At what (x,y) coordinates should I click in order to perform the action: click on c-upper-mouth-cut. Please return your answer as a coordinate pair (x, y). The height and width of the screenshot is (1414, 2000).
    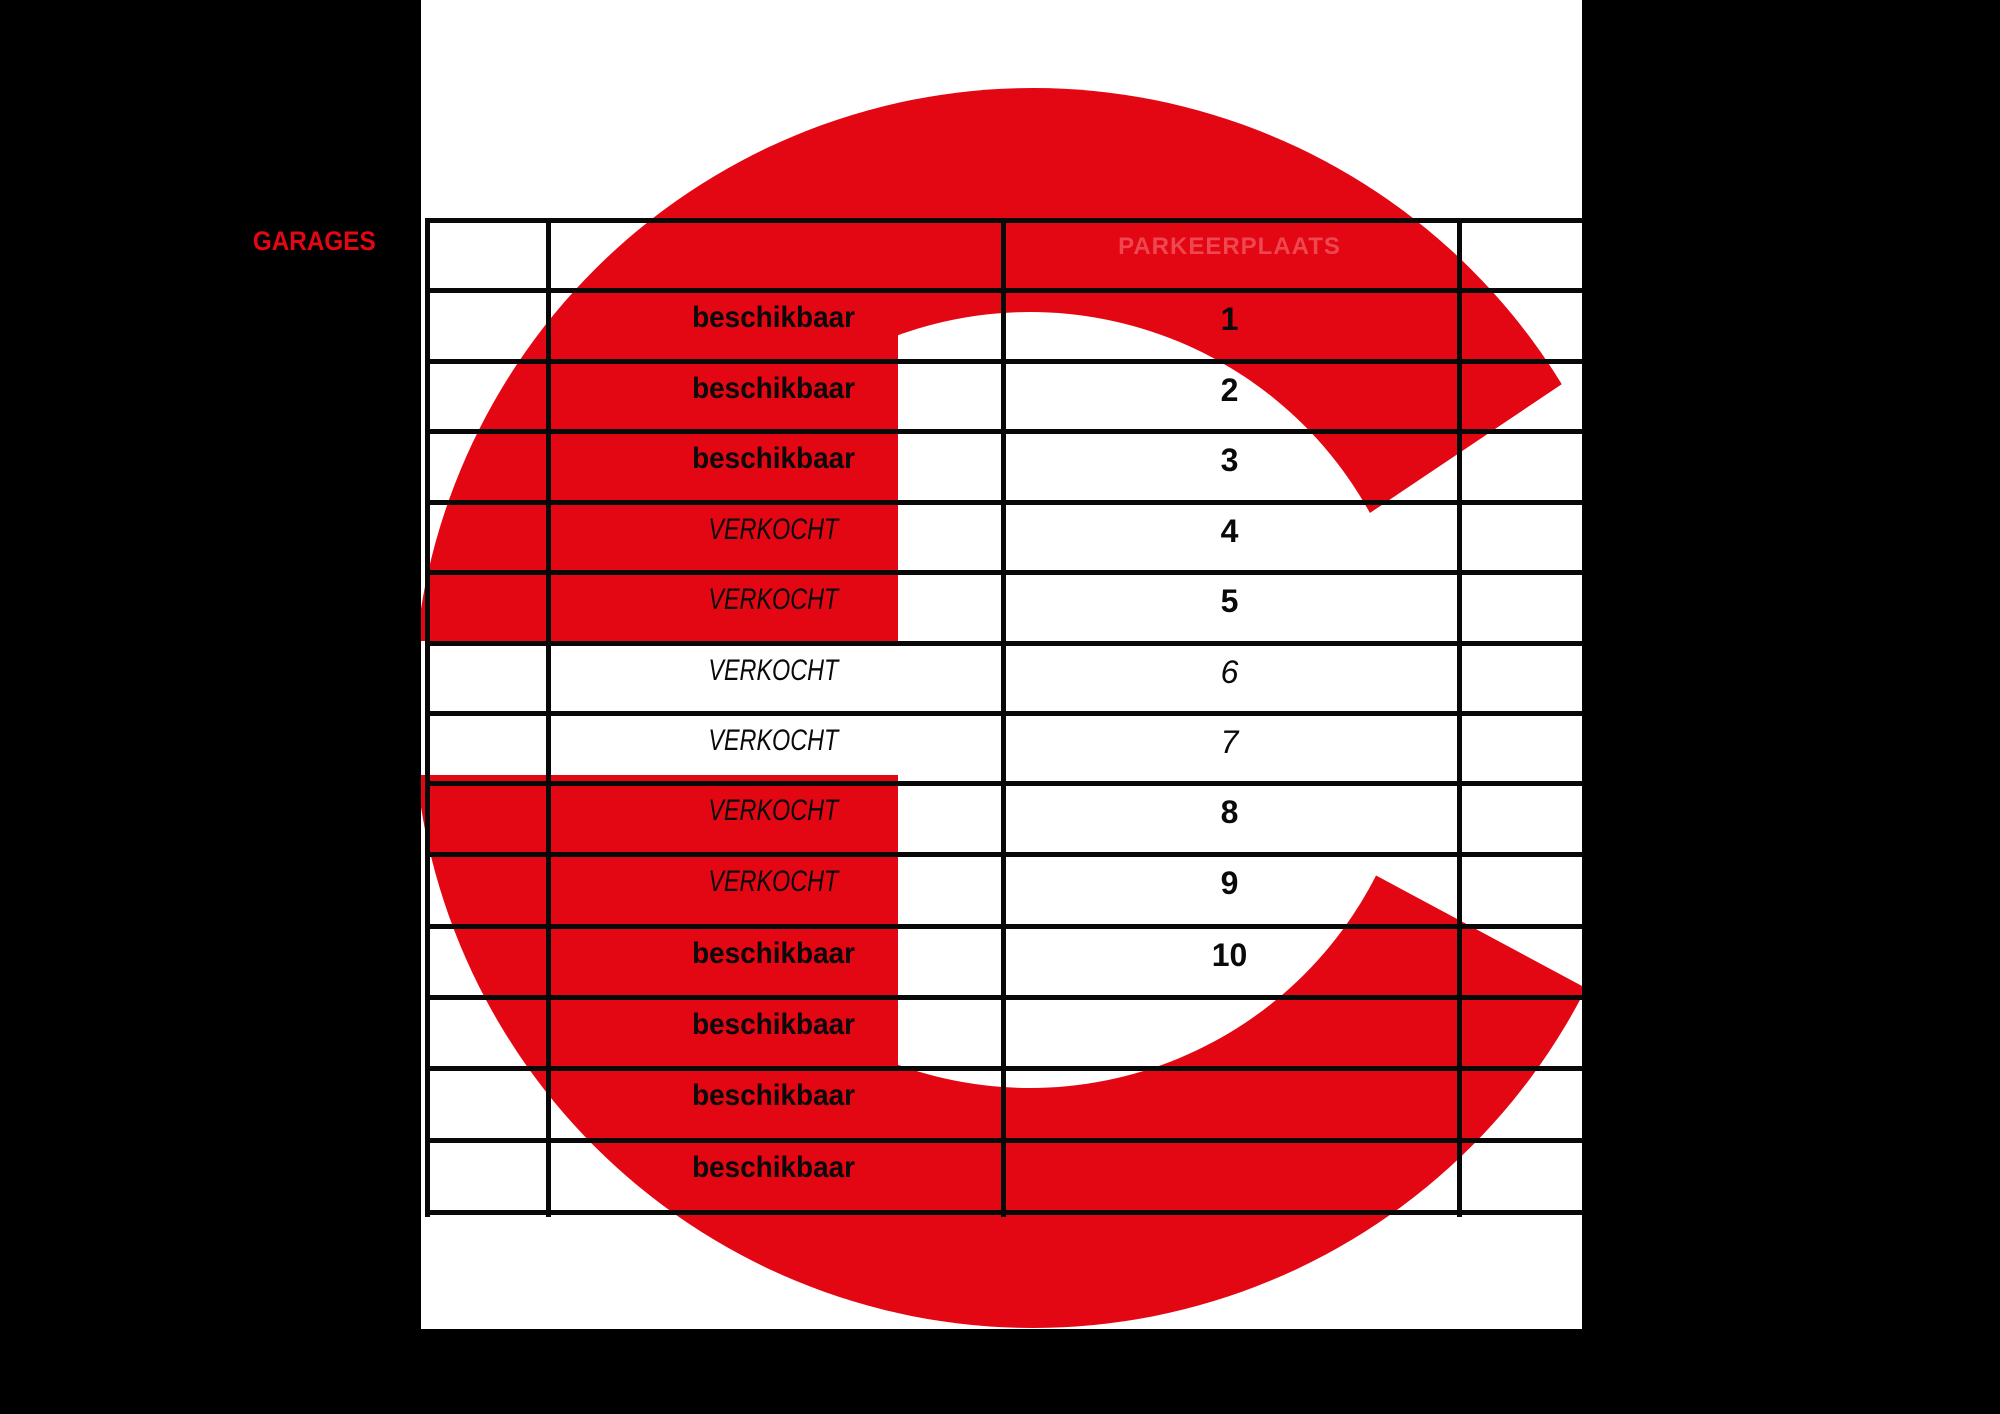
    Looking at the image, I should click on (1465, 515).